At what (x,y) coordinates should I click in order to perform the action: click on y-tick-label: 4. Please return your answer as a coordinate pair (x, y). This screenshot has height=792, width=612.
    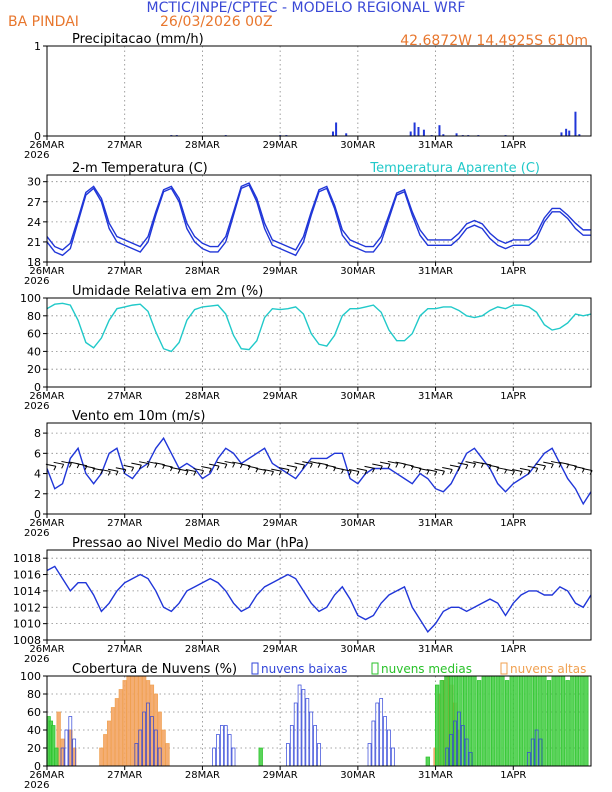
    Looking at the image, I should click on (37, 474).